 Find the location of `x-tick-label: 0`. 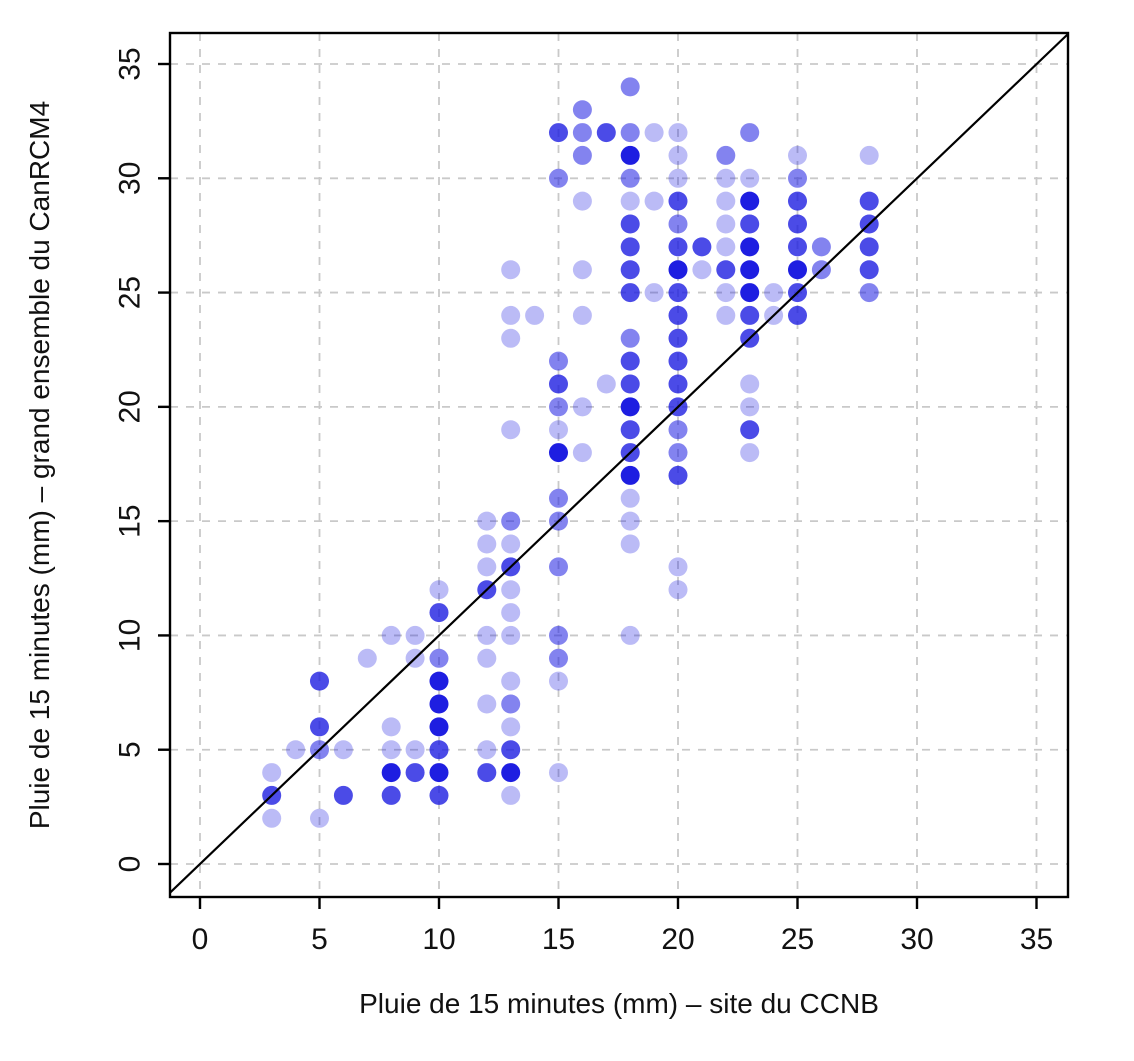

x-tick-label: 0 is located at coordinates (200, 939).